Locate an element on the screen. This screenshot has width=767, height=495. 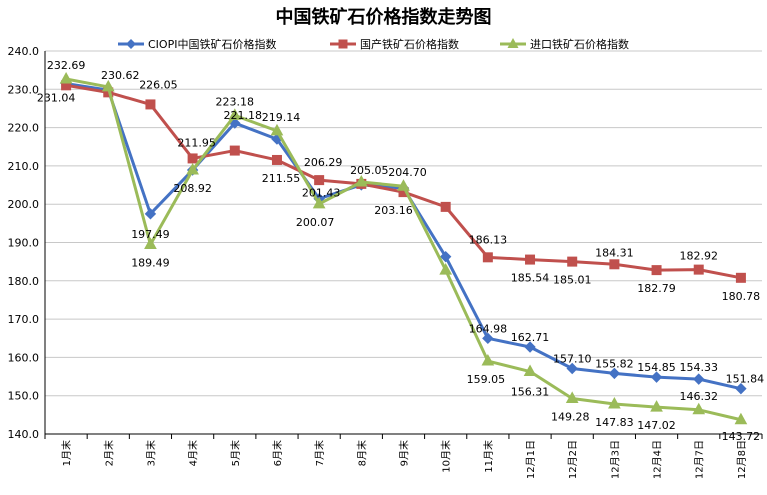
x-tick-label: 12月7日 is located at coordinates (700, 459).